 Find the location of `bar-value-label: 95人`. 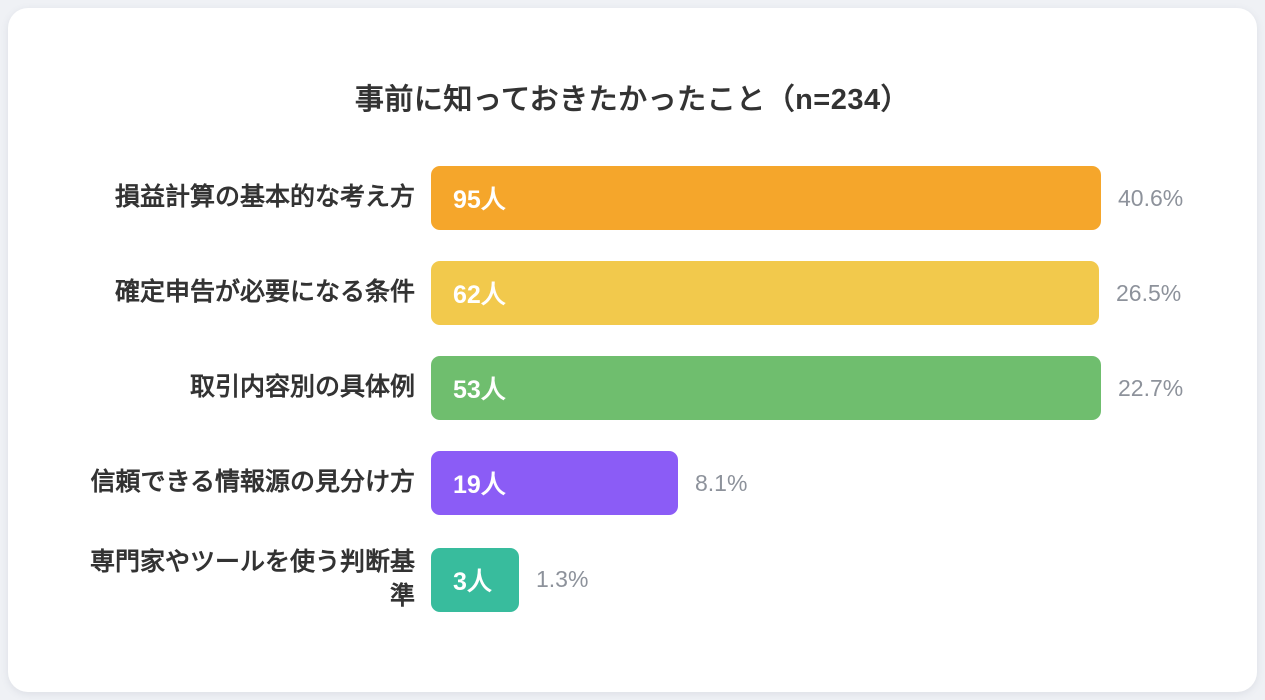

bar-value-label: 95人 is located at coordinates (479, 200).